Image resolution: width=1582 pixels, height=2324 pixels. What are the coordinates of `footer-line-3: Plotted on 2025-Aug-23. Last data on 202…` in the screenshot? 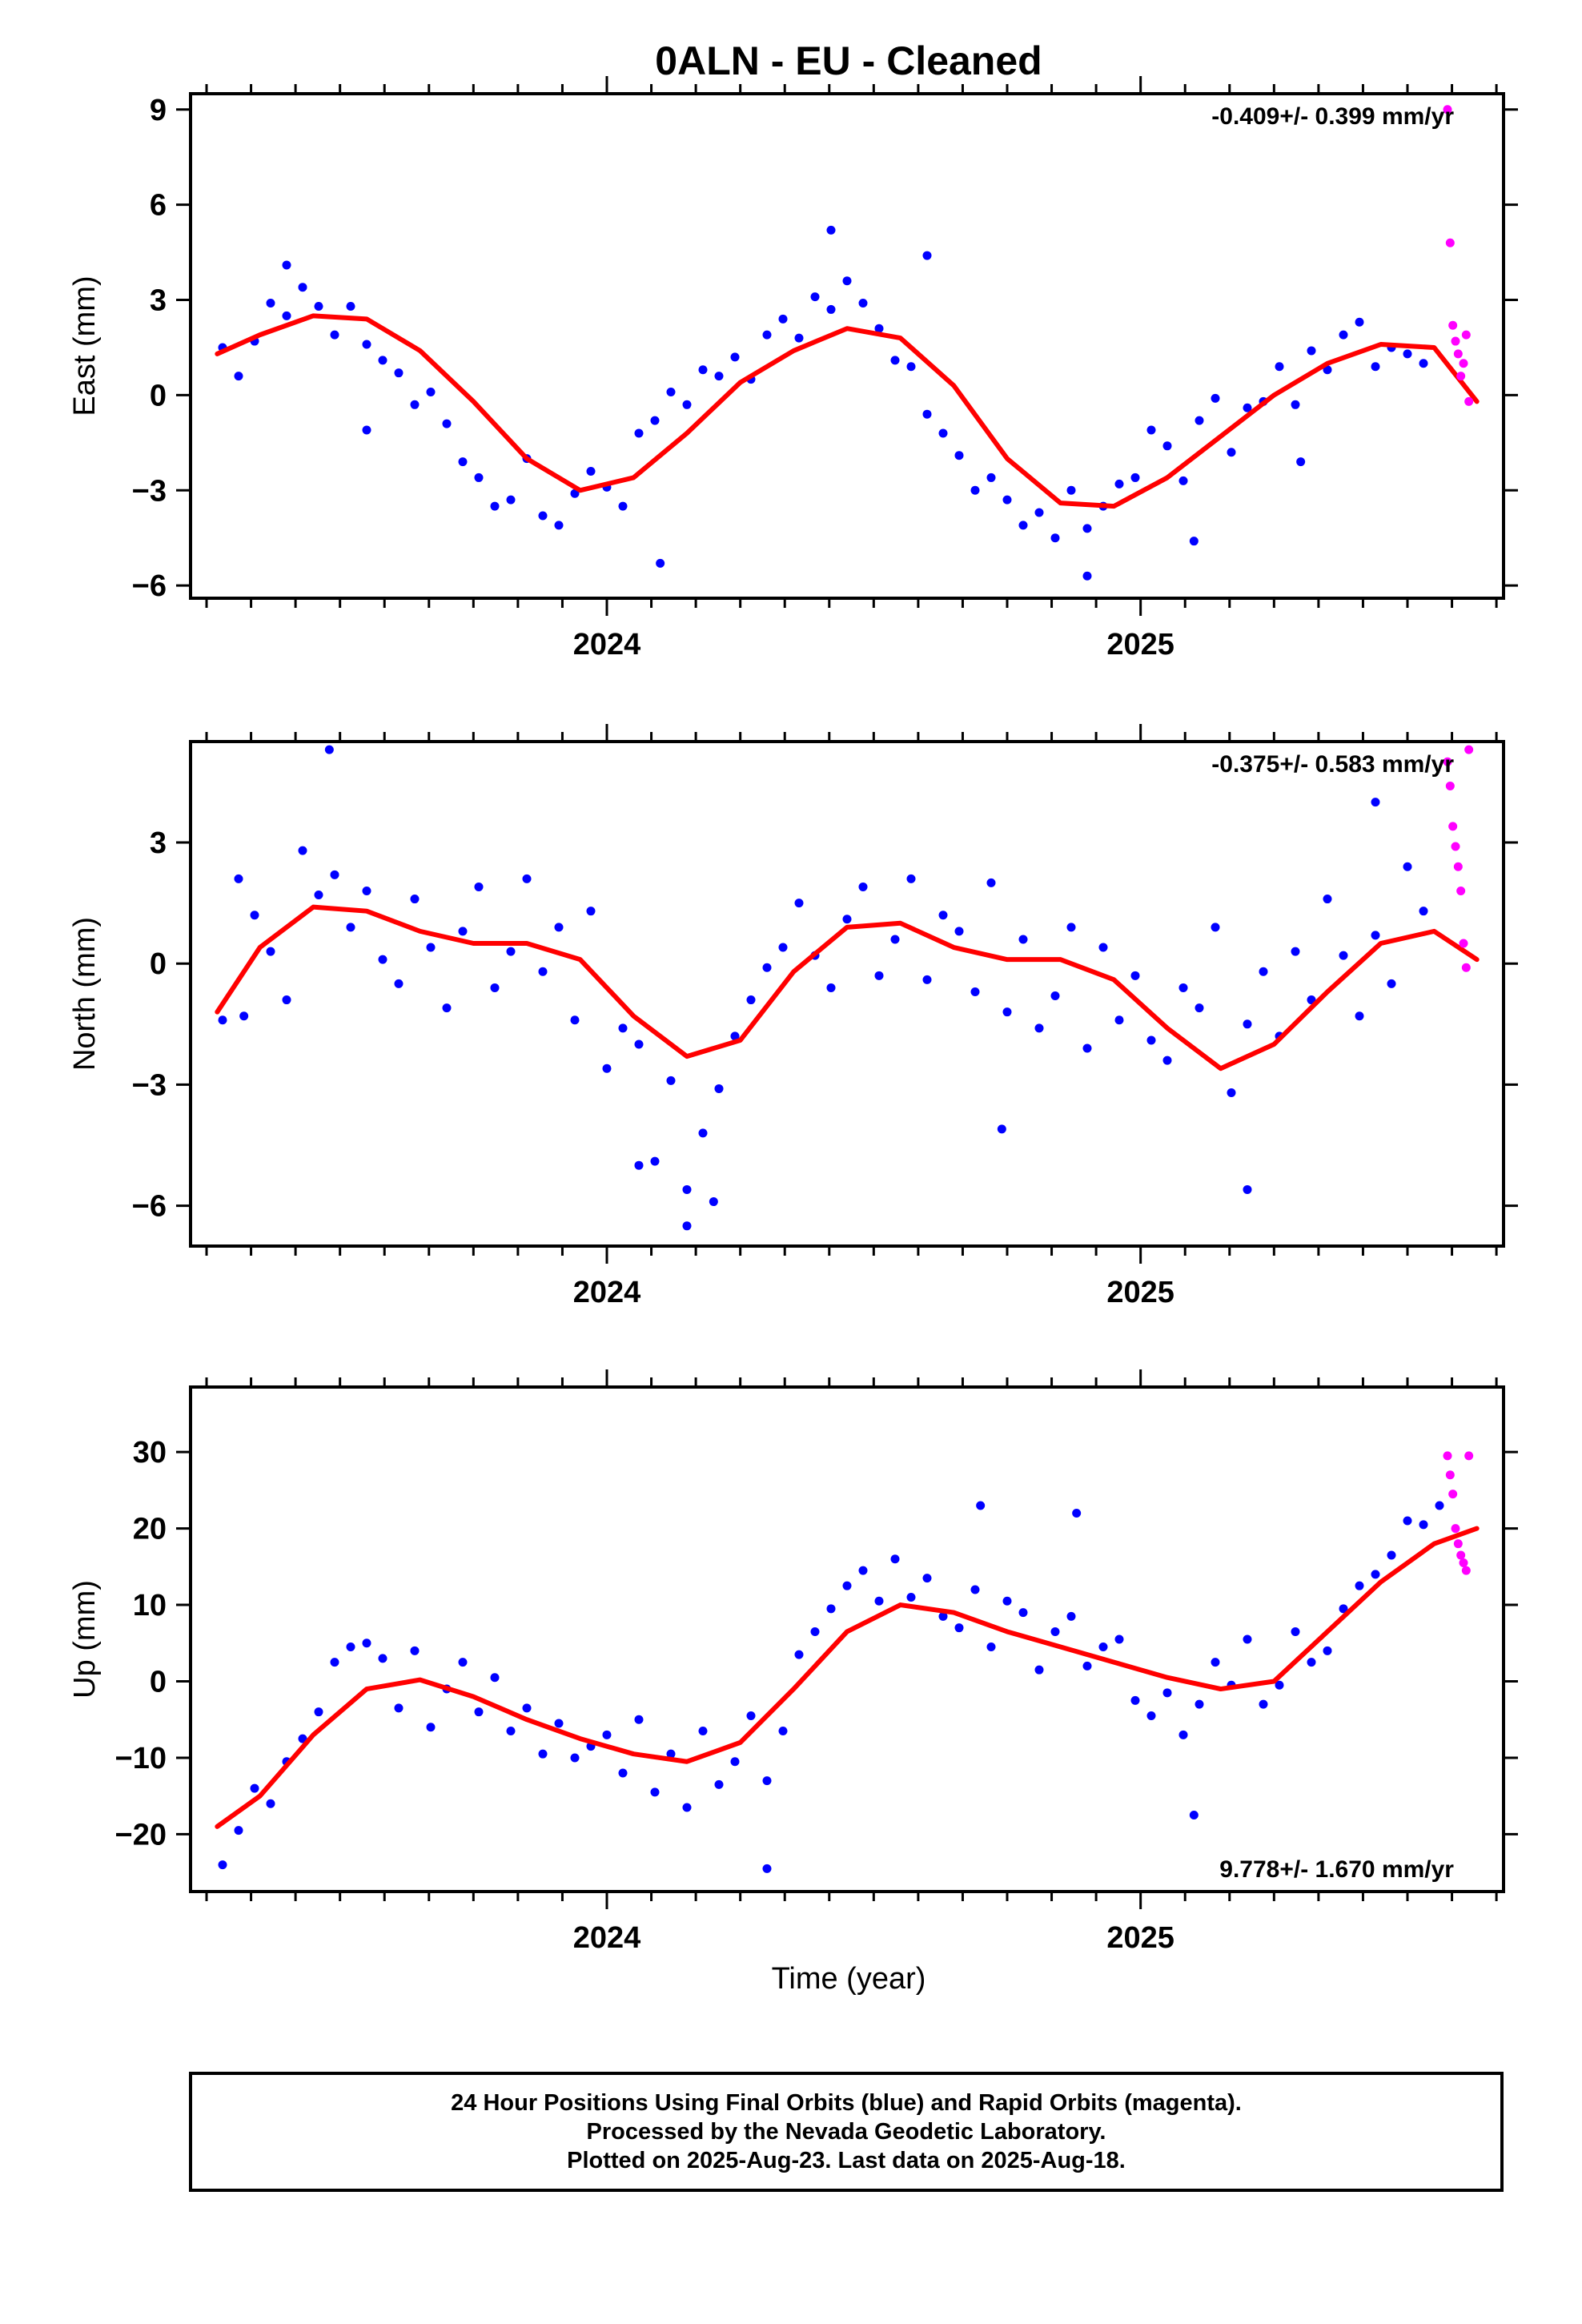 It's located at (847, 2160).